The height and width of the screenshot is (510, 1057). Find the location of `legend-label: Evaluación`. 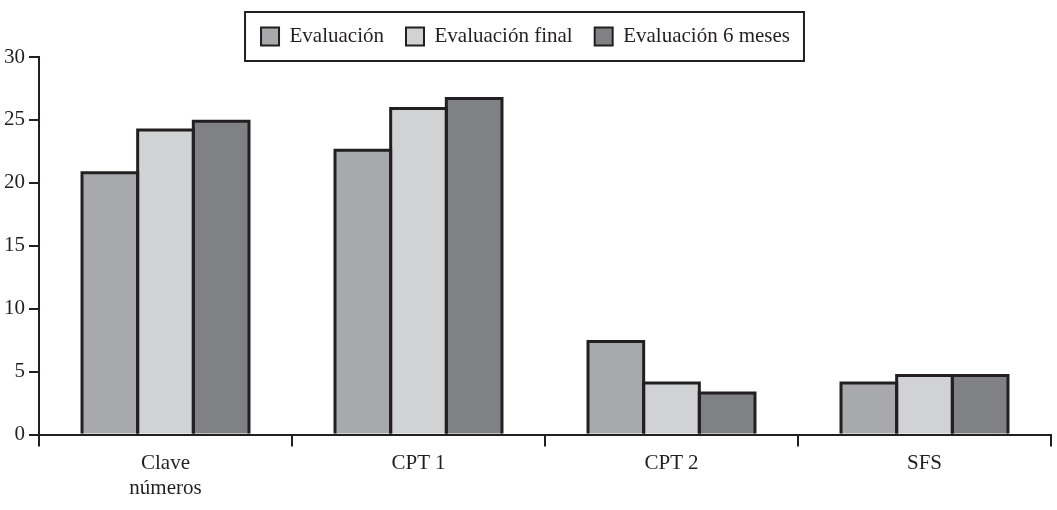

legend-label: Evaluación is located at coordinates (337, 35).